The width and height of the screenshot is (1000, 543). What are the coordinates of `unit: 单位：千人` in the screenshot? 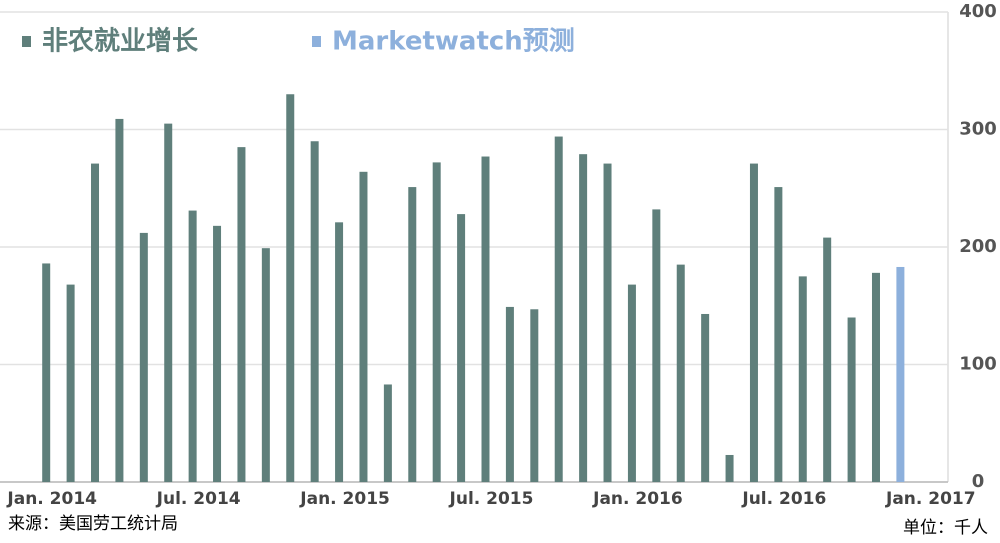 It's located at (945, 528).